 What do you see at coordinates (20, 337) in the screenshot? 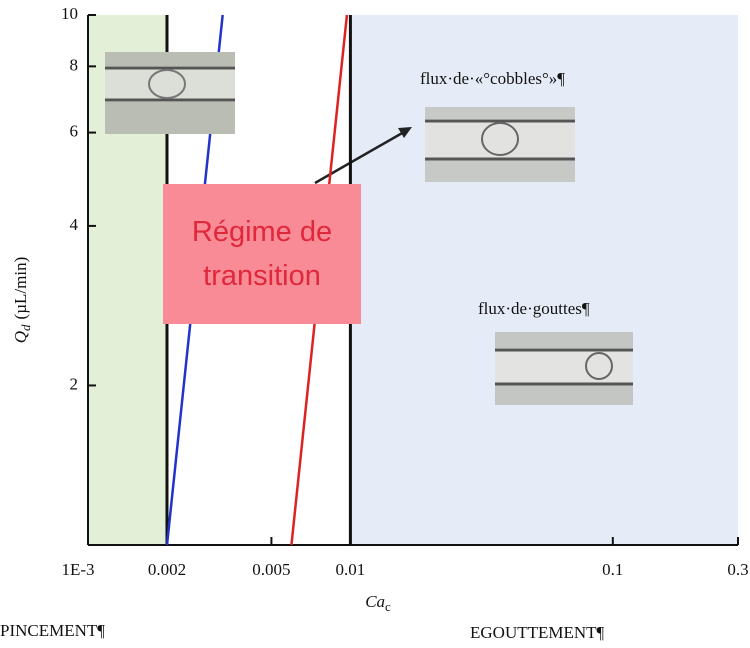
I see `y-label-main: Q` at bounding box center [20, 337].